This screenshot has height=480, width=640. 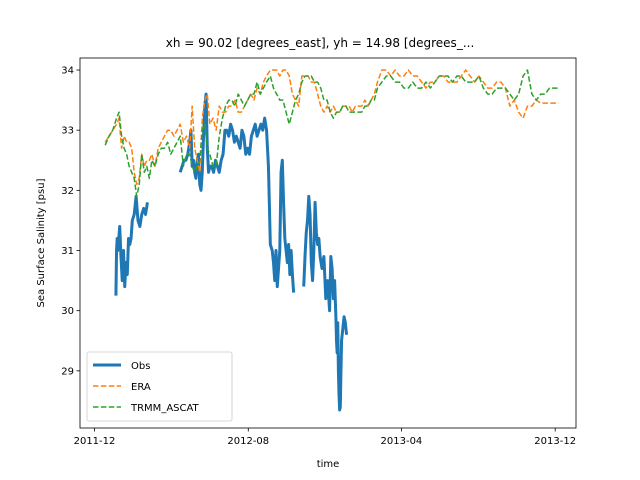 I want to click on legend-label: TRMM_ASCAT, so click(x=165, y=408).